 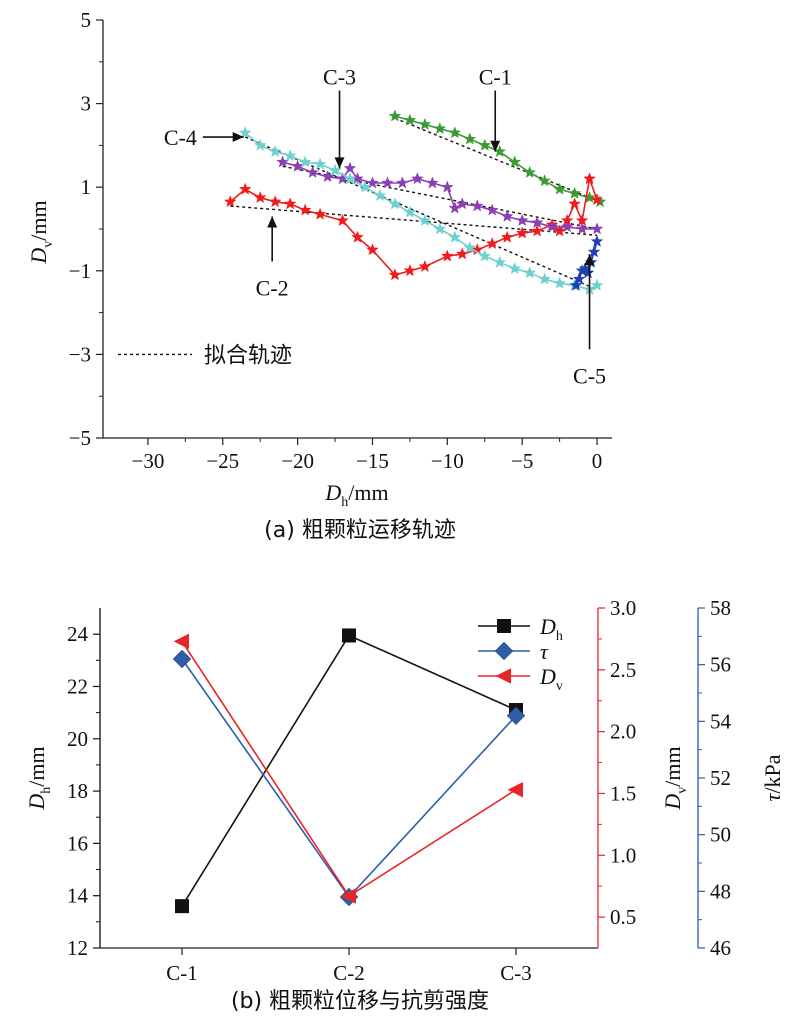 What do you see at coordinates (772, 773) in the screenshot?
I see `axis-label-unit: /kPa` at bounding box center [772, 773].